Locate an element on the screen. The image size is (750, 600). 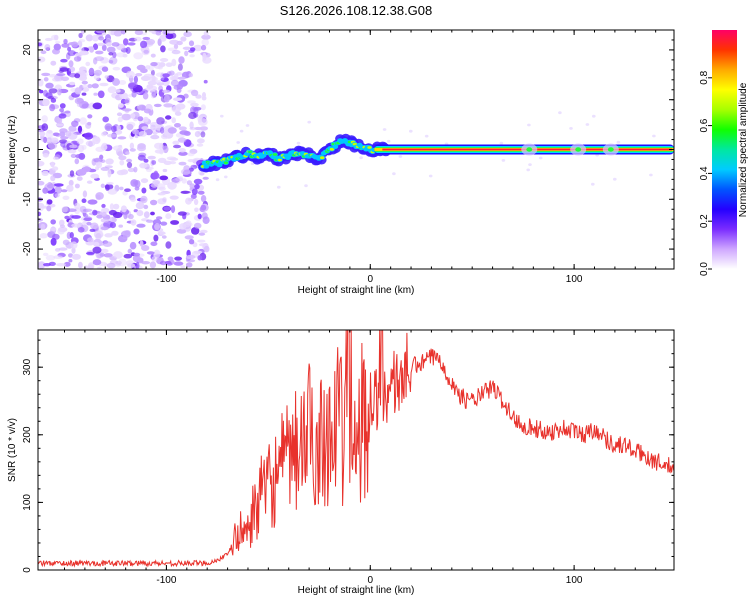
colorbar-tick-label: 0.6 is located at coordinates (704, 125).